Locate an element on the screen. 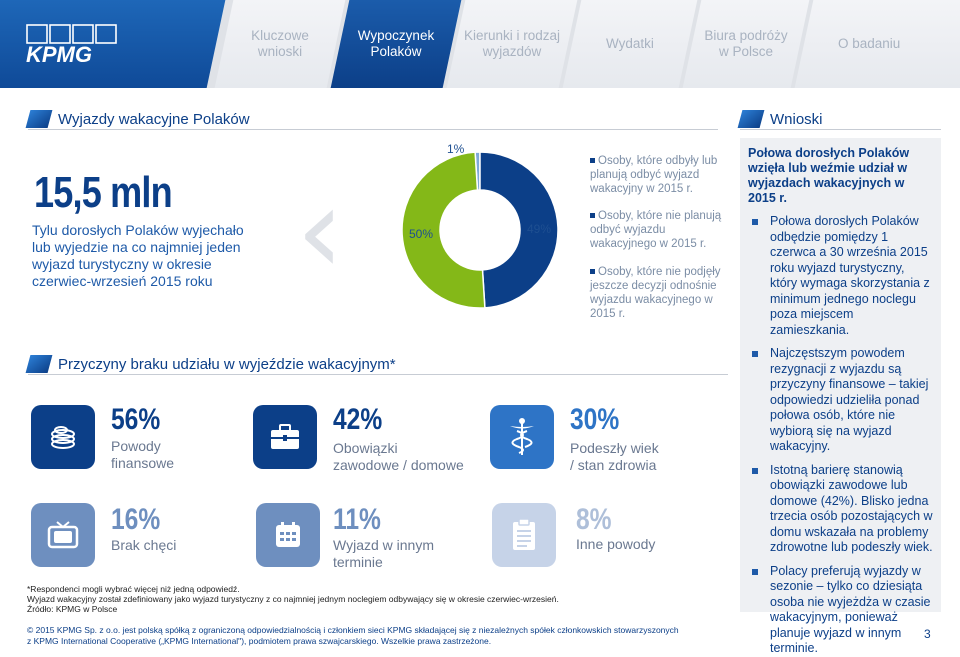 The height and width of the screenshot is (657, 960). briefcase-icon is located at coordinates (285, 437).